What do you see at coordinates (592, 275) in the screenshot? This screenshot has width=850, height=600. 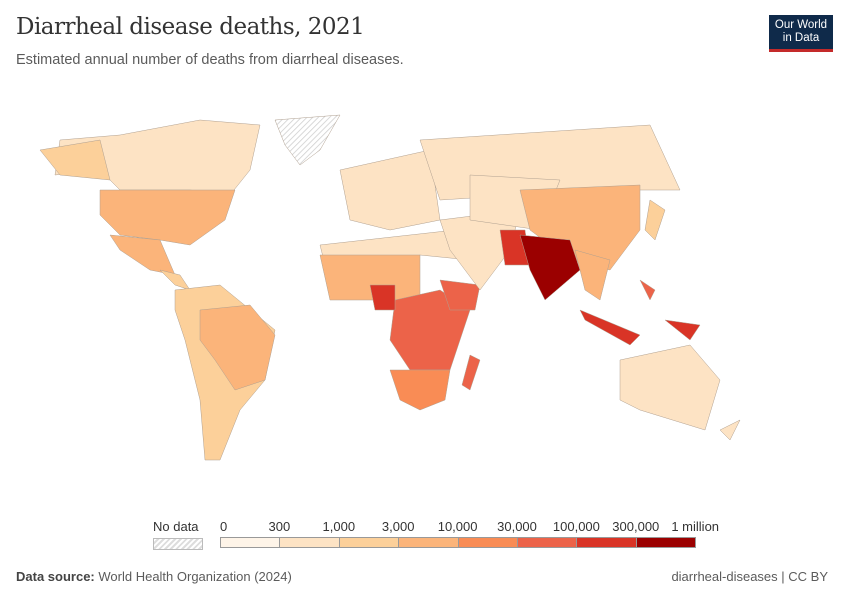 I see `region-southeast-asia` at bounding box center [592, 275].